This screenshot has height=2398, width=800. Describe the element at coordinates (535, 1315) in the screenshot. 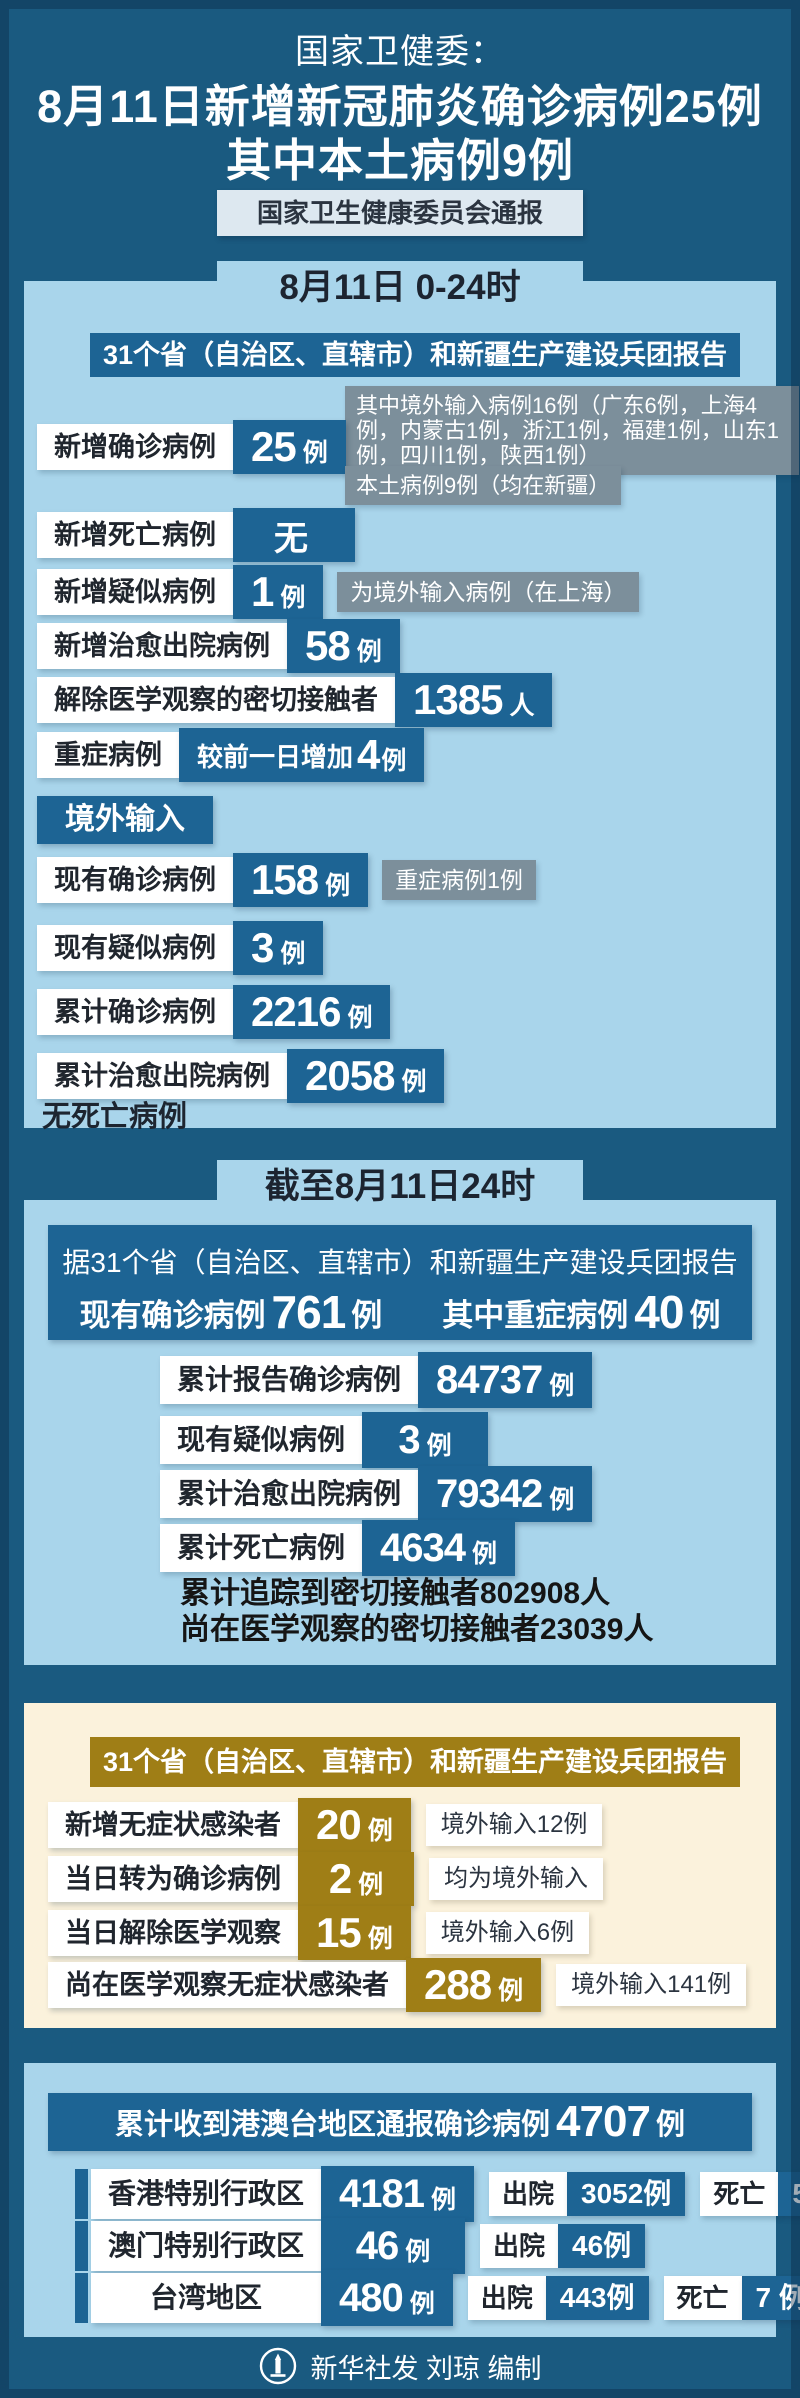

I see `severe-cases-label: 其中重症病例` at that location.